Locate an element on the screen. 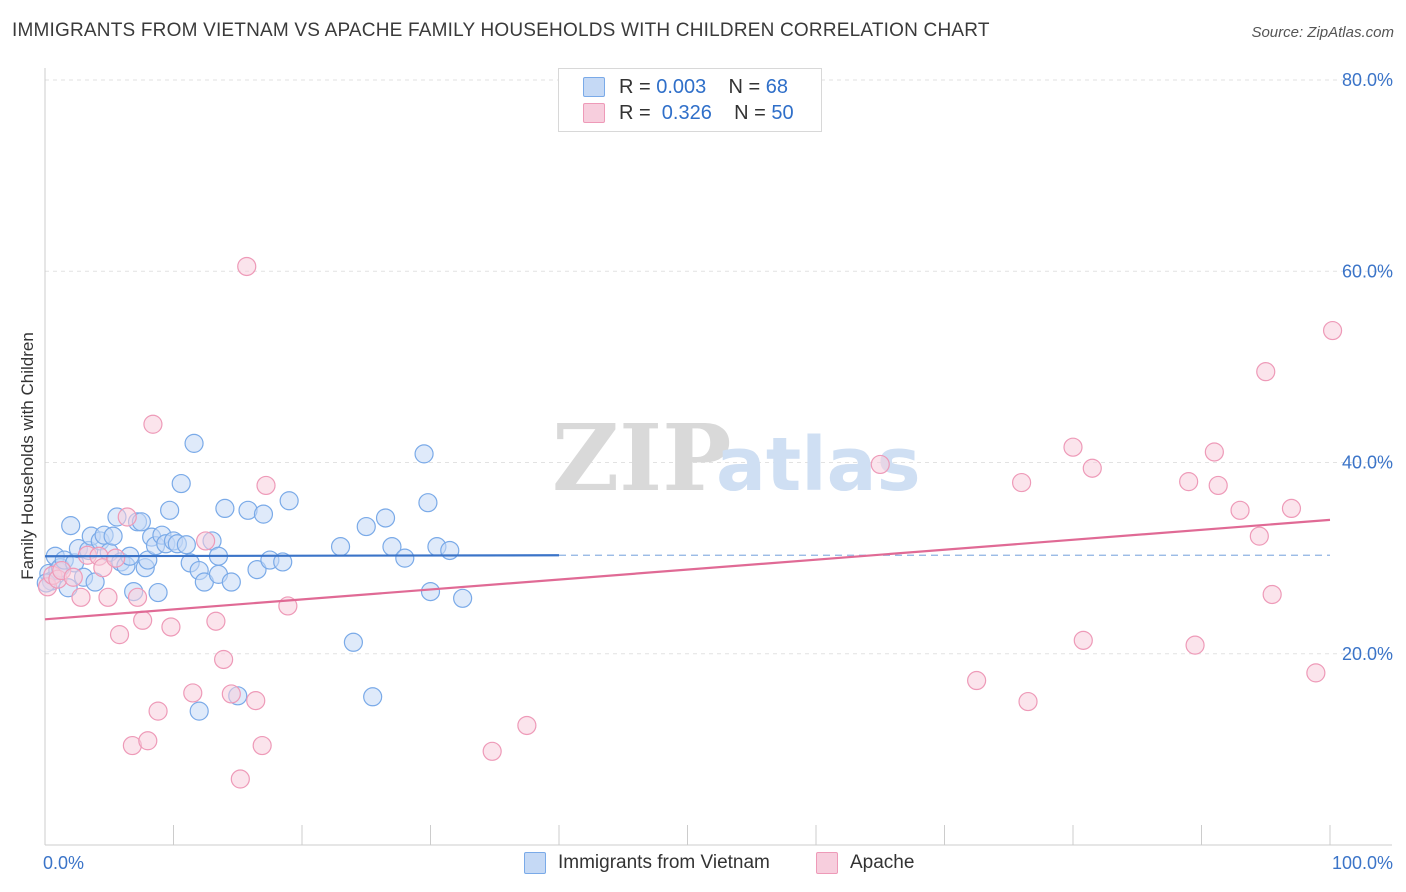 This screenshot has width=1406, height=892. legend-swatch-vietnam is located at coordinates (535, 863).